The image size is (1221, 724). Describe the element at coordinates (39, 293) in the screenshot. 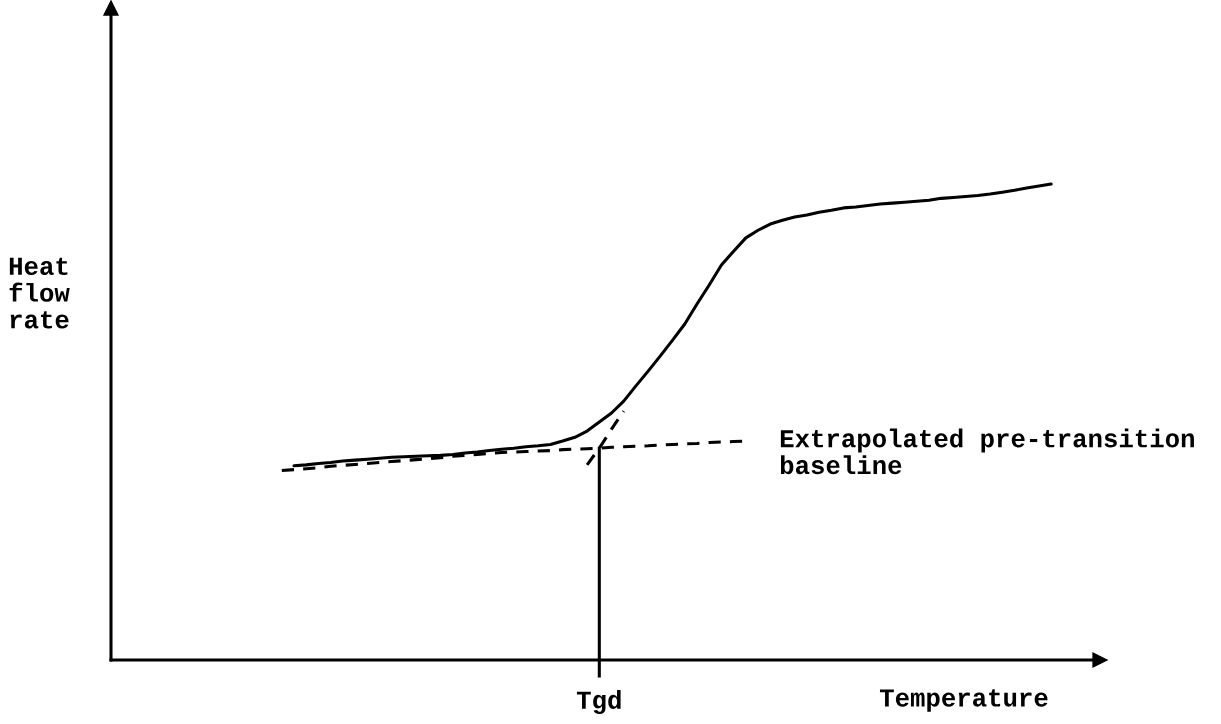

I see `text: Heat flow rate` at that location.